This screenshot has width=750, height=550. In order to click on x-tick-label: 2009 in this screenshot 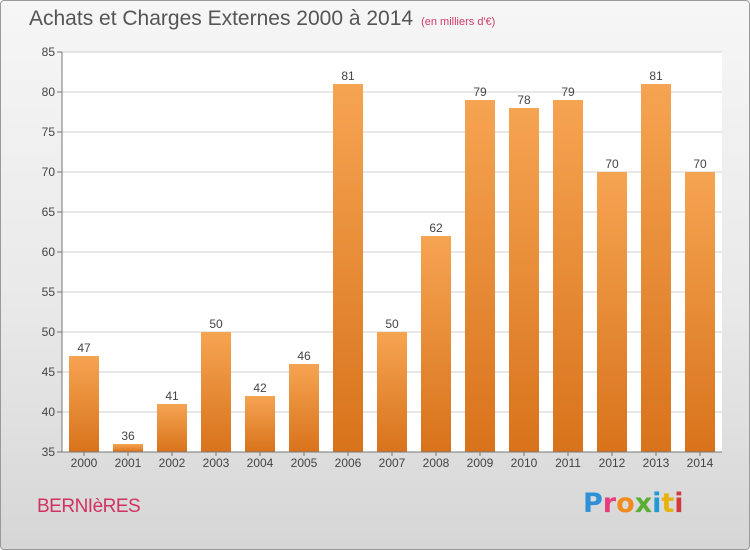, I will do `click(480, 463)`.